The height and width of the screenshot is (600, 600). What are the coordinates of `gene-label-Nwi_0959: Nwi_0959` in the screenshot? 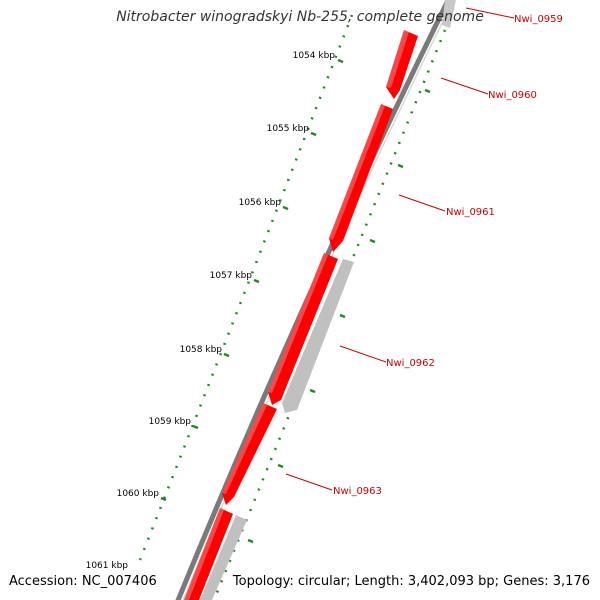 It's located at (538, 19).